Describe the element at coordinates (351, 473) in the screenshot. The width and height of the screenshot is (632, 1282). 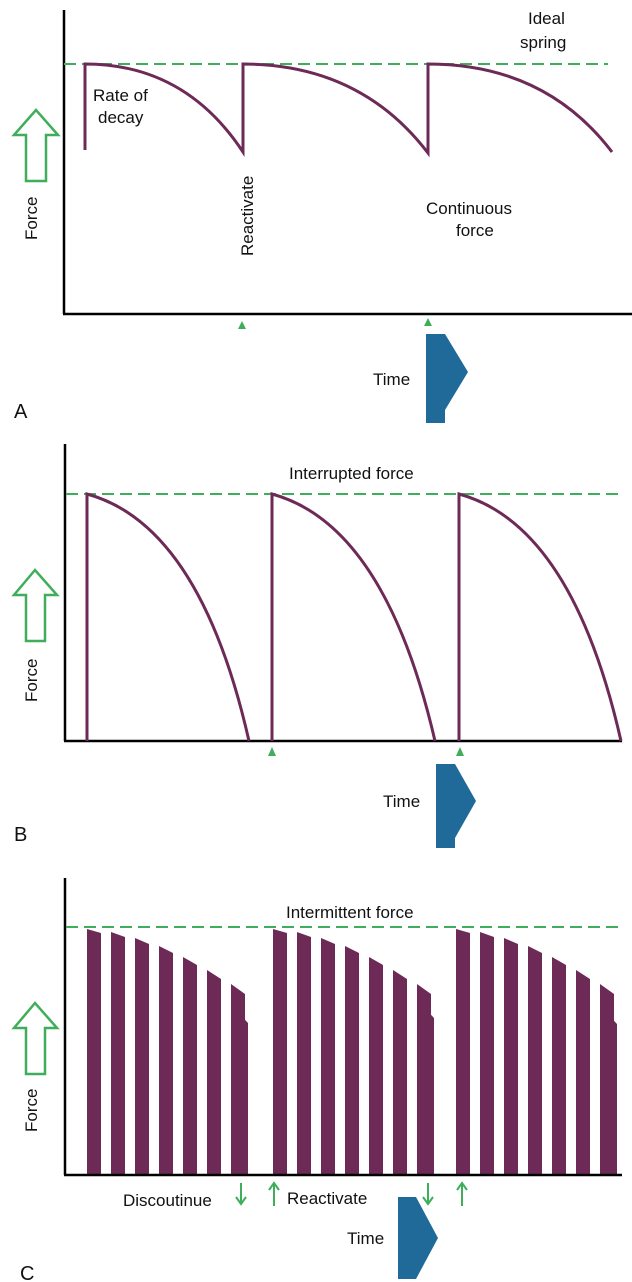
I see `panel-b-title: Interrupted force` at that location.